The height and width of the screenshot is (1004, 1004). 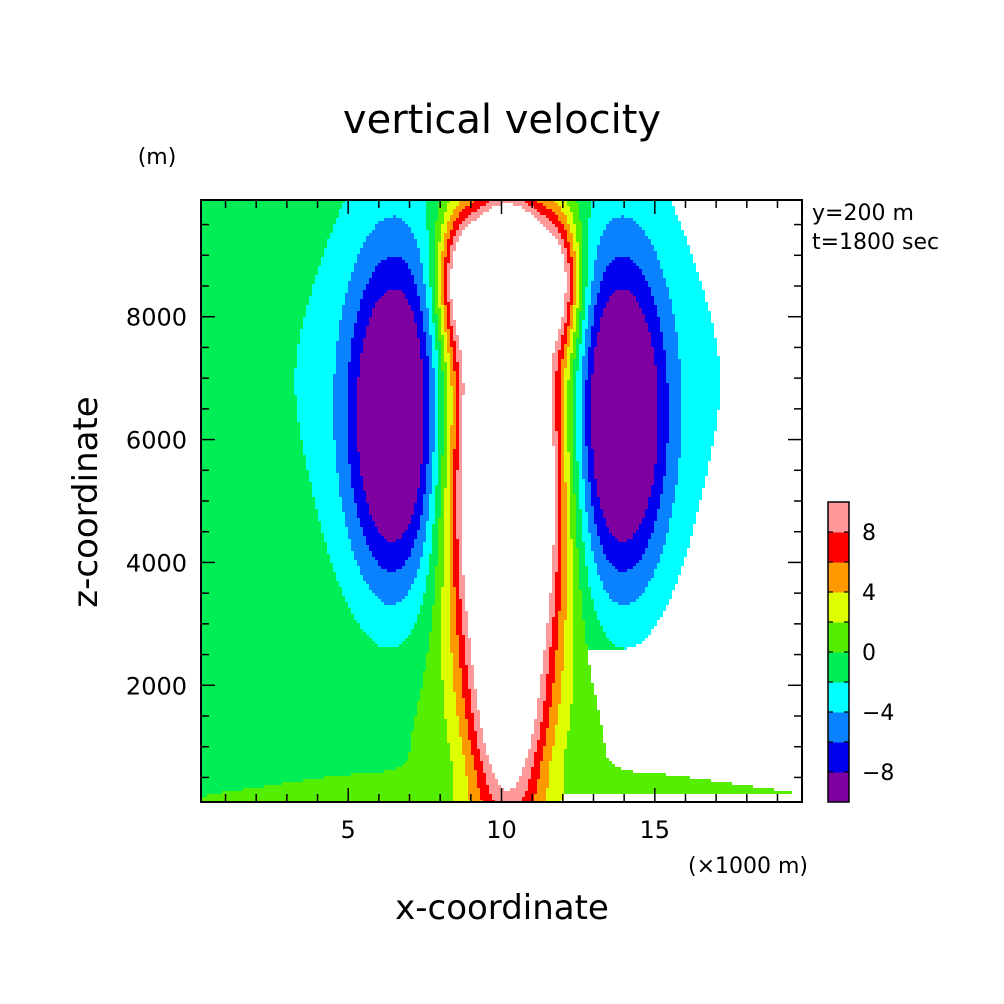 What do you see at coordinates (502, 908) in the screenshot?
I see `x-axis-label: x-coordinate` at bounding box center [502, 908].